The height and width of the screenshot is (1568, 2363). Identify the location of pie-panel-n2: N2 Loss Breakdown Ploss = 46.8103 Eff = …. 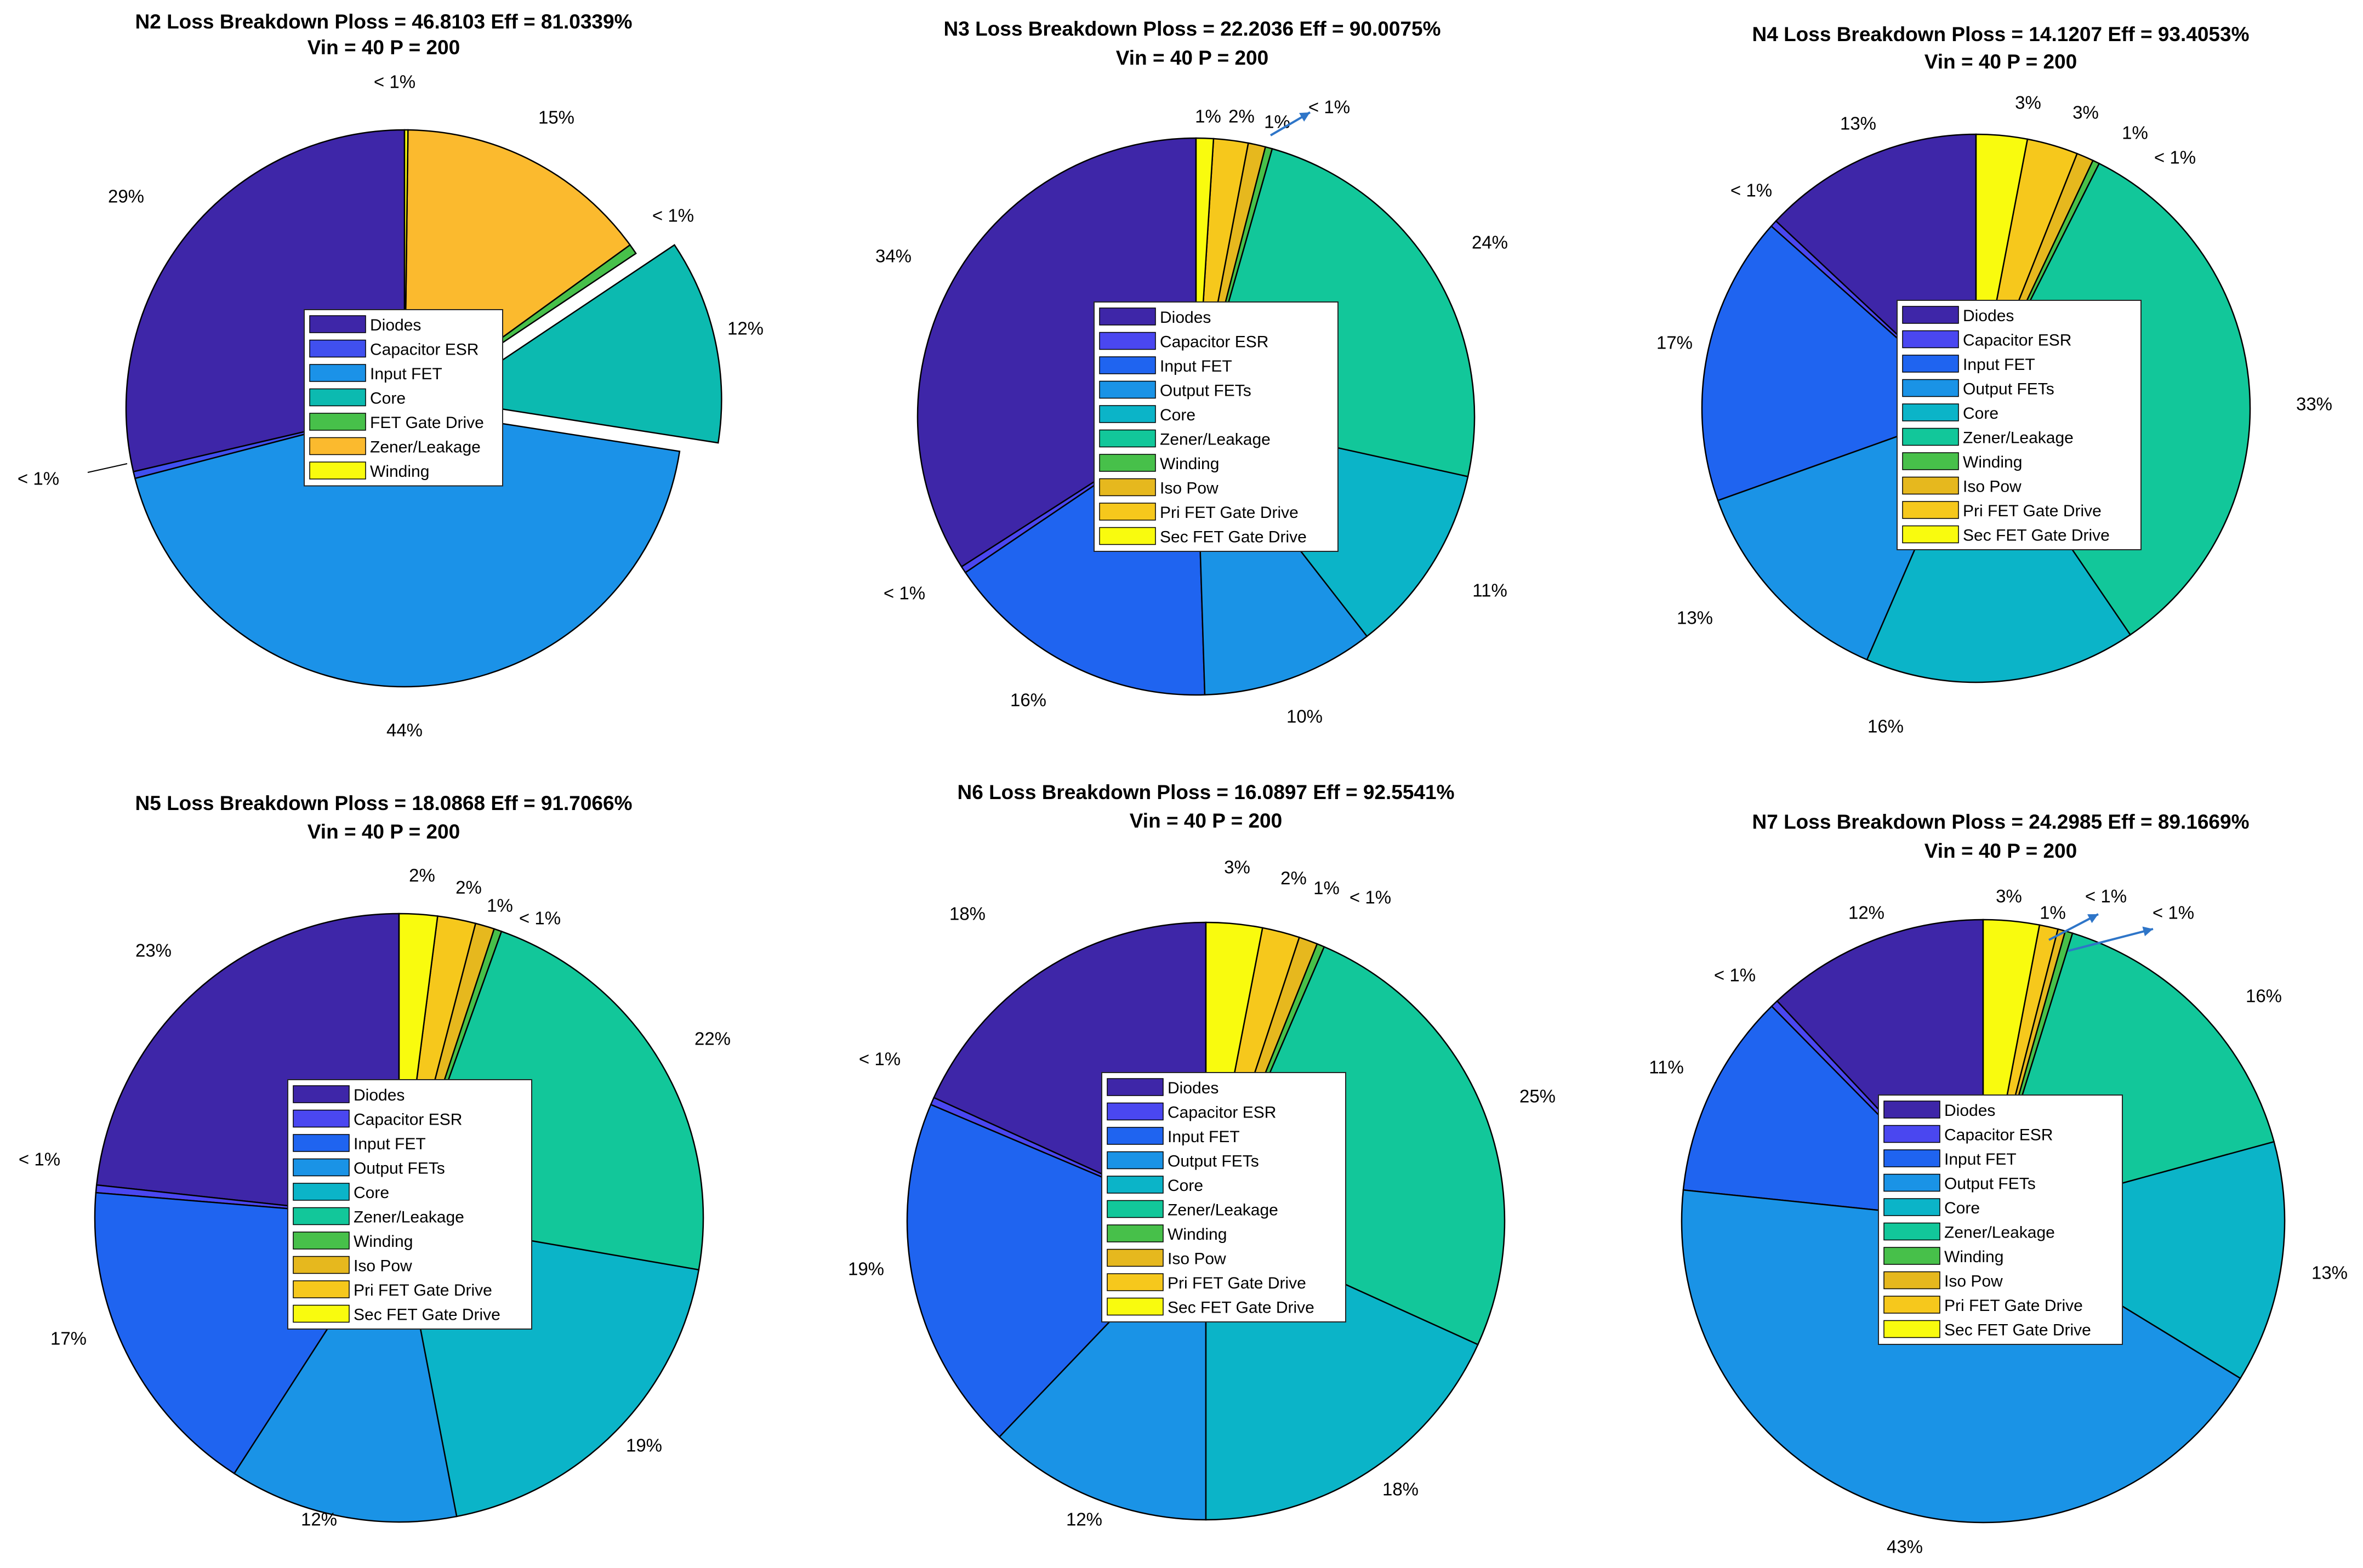
(391, 375).